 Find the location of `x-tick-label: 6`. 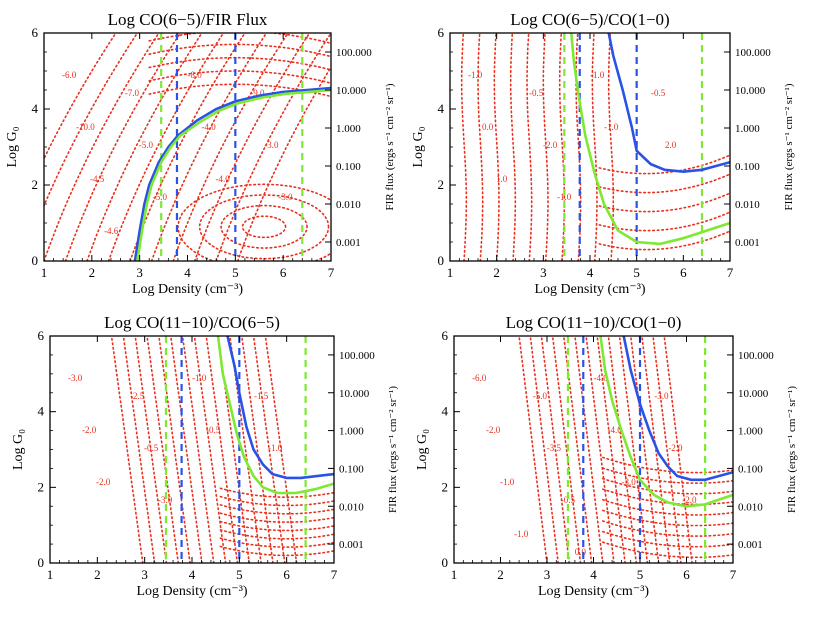

x-tick-label: 6 is located at coordinates (283, 272).